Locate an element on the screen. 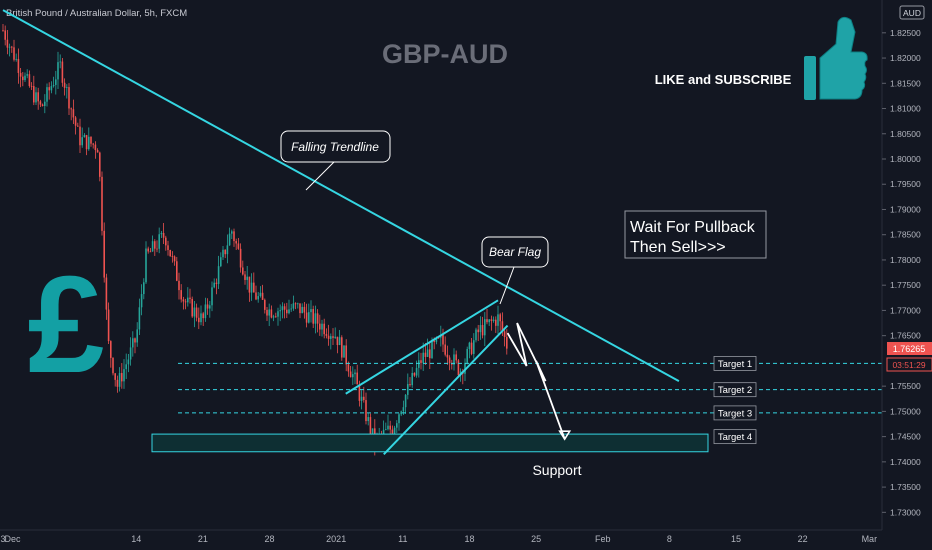 This screenshot has height=550, width=932. current-price-bg is located at coordinates (909, 348).